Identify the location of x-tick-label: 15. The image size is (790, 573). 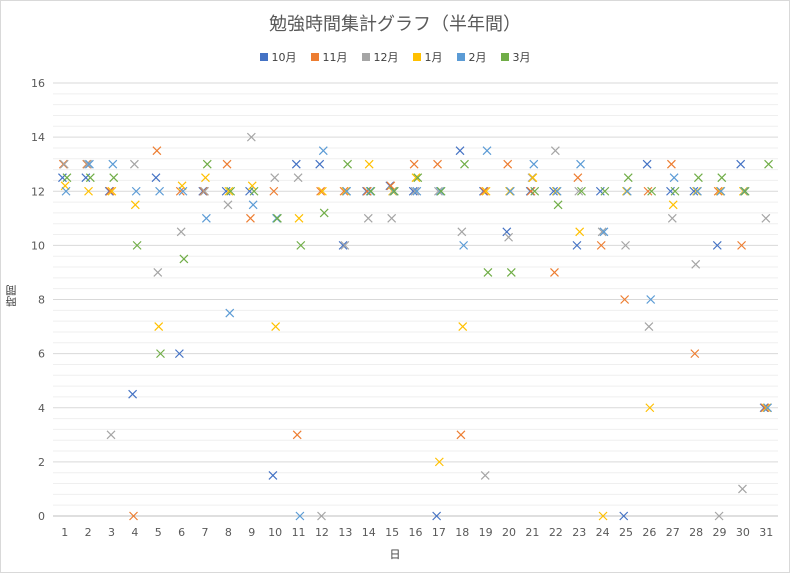
(392, 532).